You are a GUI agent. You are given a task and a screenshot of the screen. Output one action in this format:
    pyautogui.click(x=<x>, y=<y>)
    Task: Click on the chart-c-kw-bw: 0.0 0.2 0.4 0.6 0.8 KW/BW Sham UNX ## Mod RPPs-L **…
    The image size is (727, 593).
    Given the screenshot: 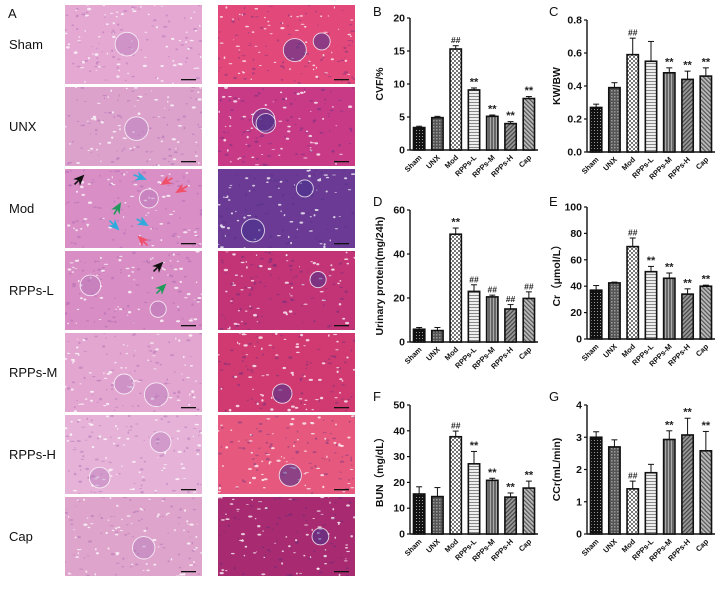 What is the action you would take?
    pyautogui.click(x=636, y=95)
    